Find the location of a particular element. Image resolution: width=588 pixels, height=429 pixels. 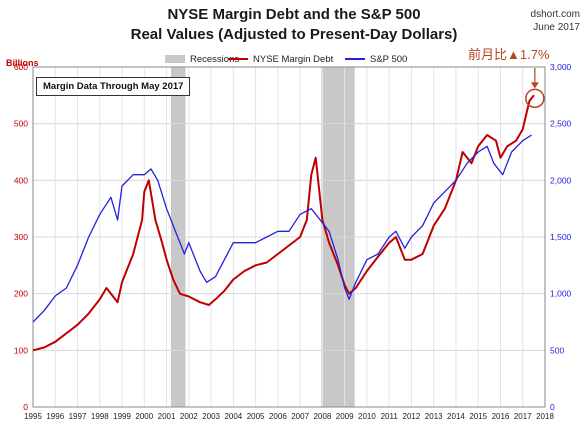

x-tick-label: 2016 is located at coordinates (501, 416).